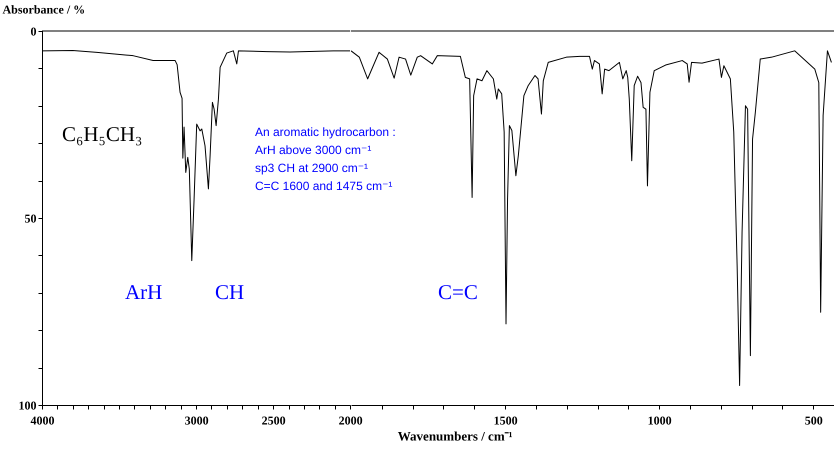  What do you see at coordinates (102, 134) in the screenshot?
I see `annotation: C₆H₅CH₃` at bounding box center [102, 134].